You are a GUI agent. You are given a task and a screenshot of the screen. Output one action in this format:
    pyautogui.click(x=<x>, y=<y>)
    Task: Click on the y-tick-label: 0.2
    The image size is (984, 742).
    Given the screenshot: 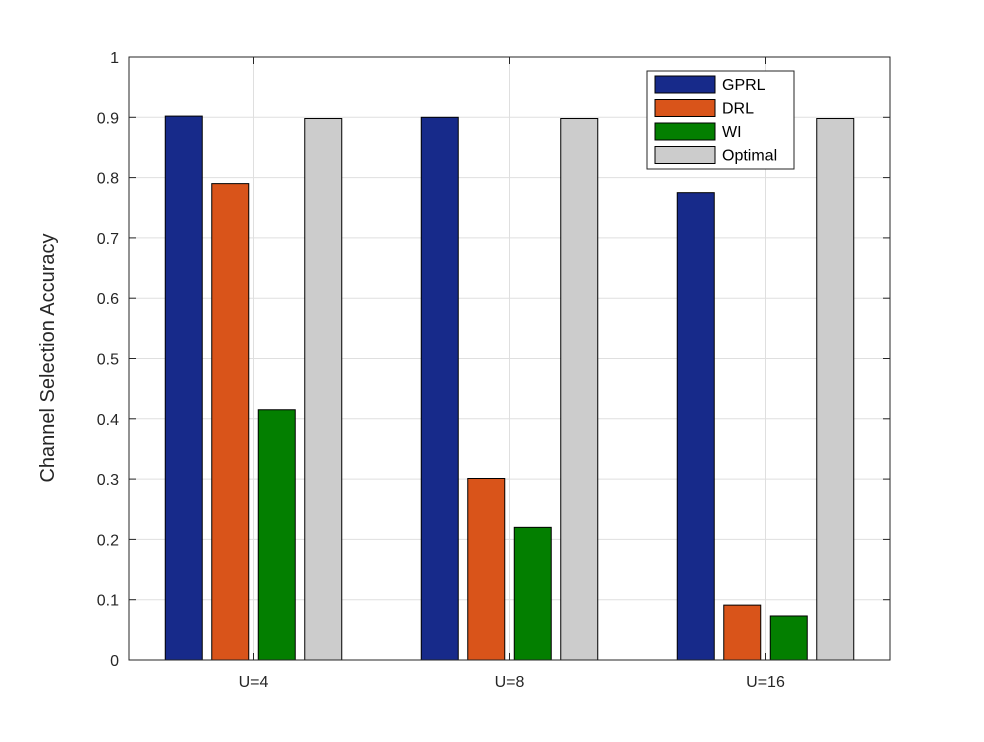 What is the action you would take?
    pyautogui.click(x=108, y=540)
    